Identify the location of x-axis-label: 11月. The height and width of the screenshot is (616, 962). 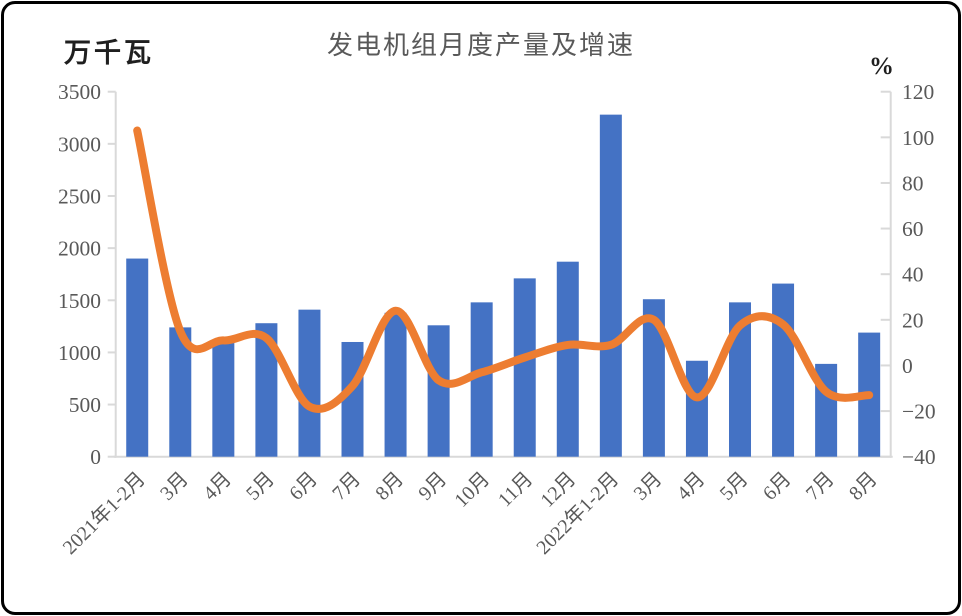
(515, 489).